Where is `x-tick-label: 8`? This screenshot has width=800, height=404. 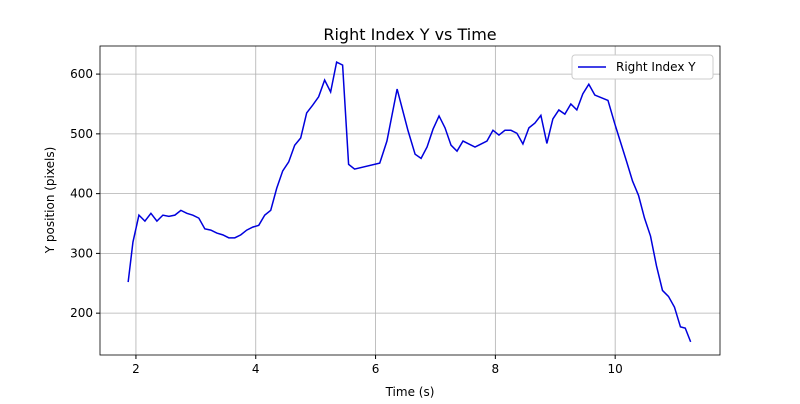
x-tick-label: 8 is located at coordinates (496, 369).